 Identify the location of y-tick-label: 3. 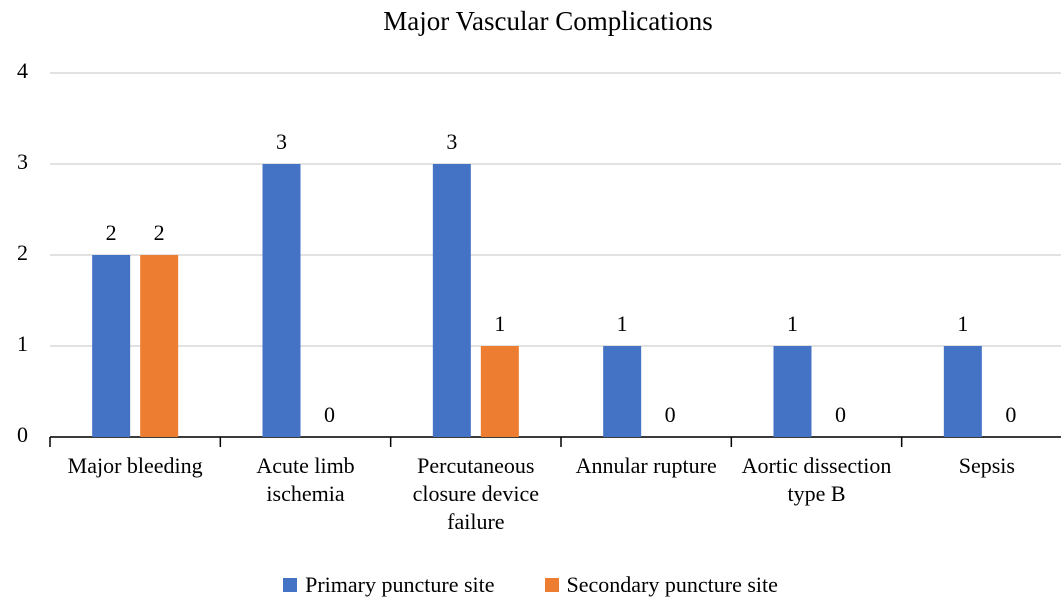
(22, 161).